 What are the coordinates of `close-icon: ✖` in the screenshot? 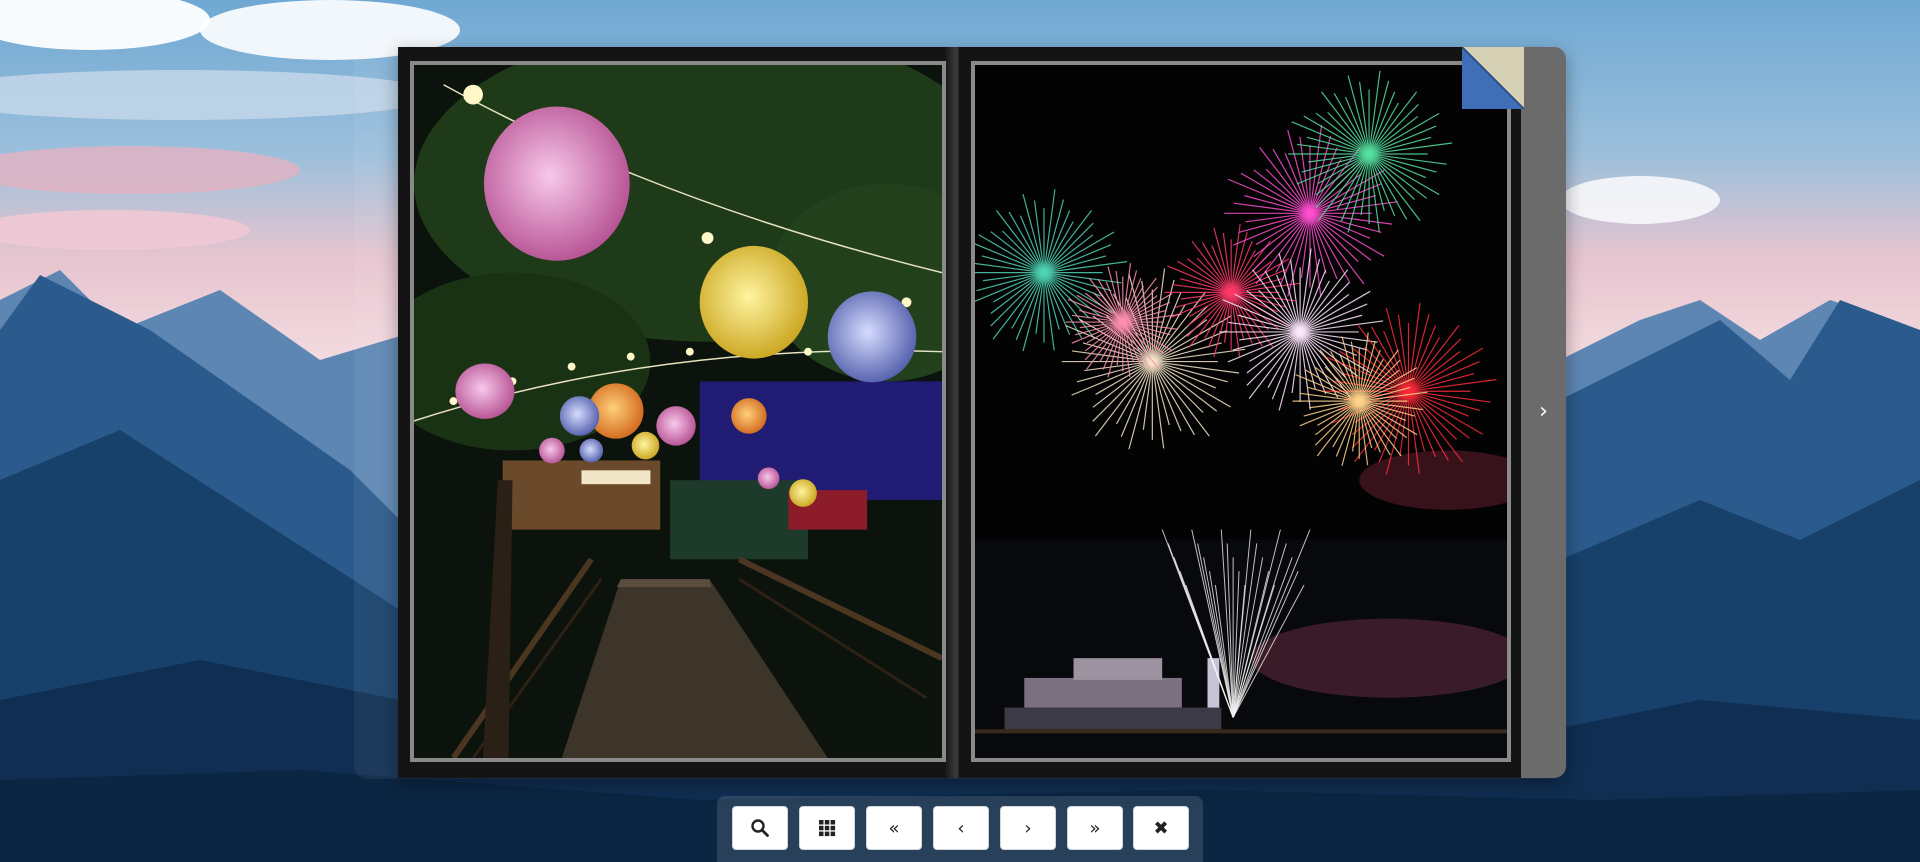 It's located at (1161, 828).